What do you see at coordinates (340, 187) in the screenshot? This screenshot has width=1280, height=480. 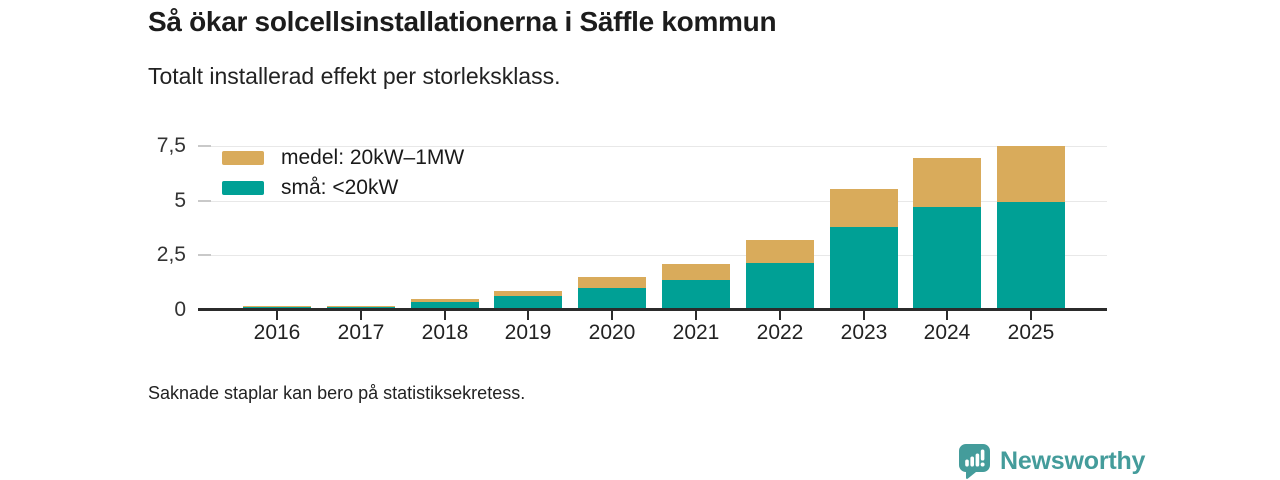 I see `legend-label: små: <20kW` at bounding box center [340, 187].